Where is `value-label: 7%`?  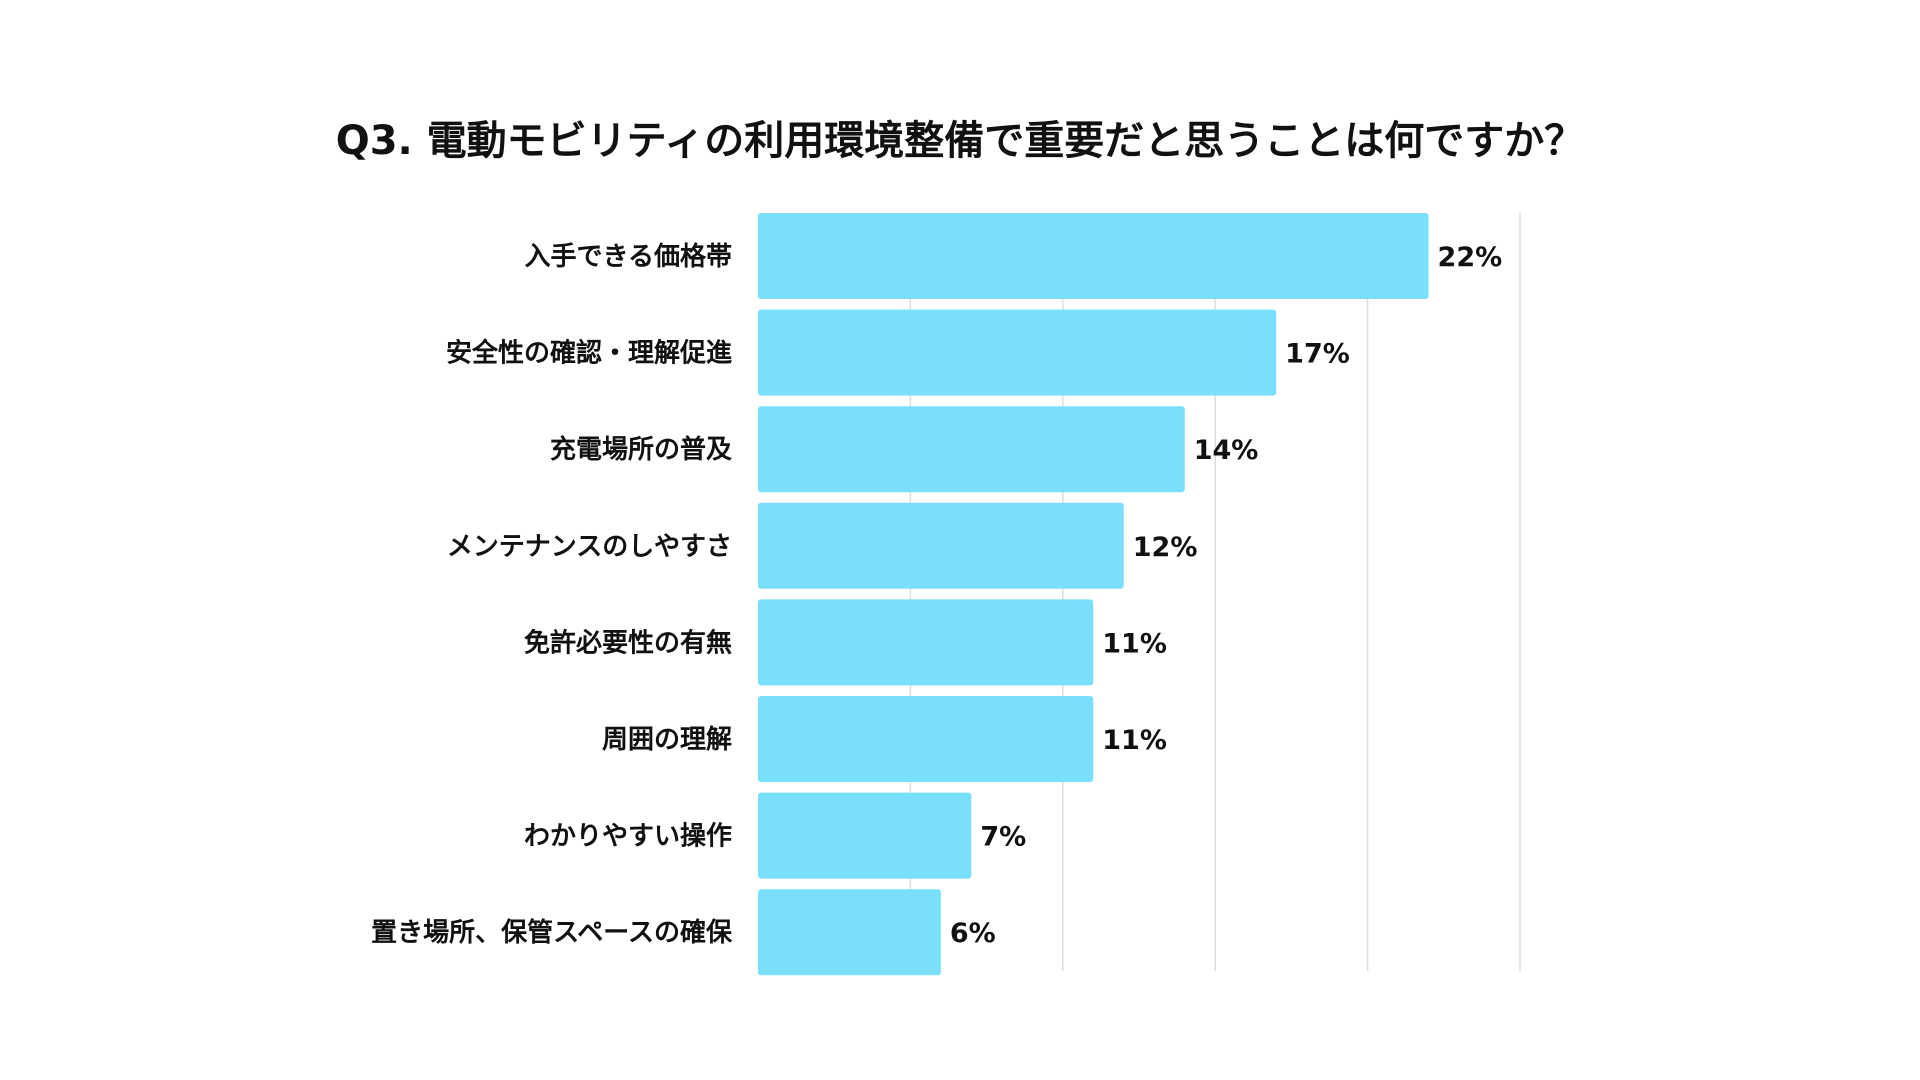 value-label: 7% is located at coordinates (1003, 837).